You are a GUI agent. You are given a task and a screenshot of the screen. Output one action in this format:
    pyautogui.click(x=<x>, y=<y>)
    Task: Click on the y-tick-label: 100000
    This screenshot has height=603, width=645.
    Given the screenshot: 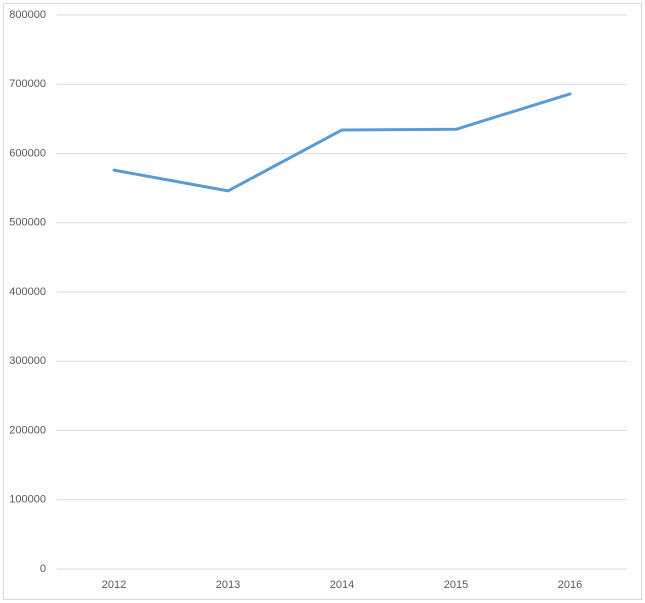 What is the action you would take?
    pyautogui.click(x=27, y=500)
    